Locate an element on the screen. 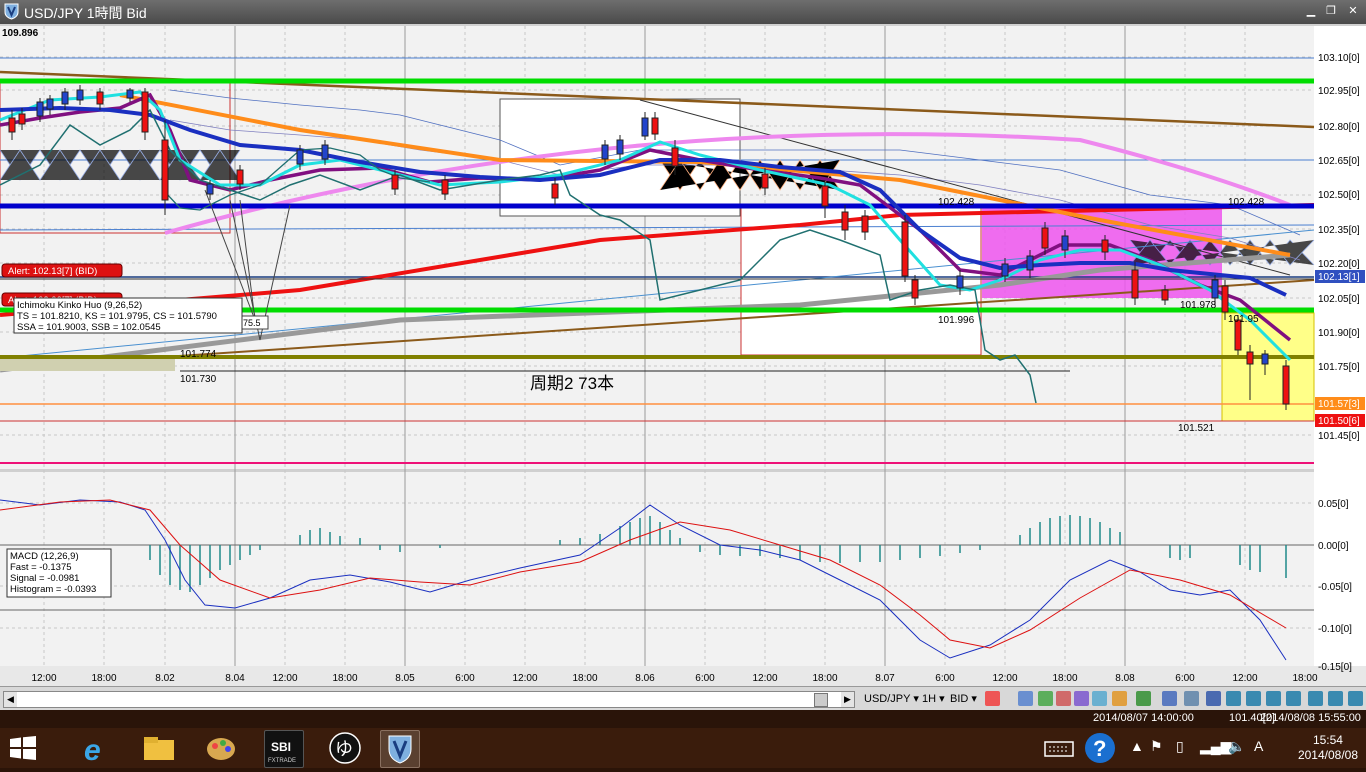 This screenshot has height=772, width=1366. annot-755: 75.5 is located at coordinates (252, 323).